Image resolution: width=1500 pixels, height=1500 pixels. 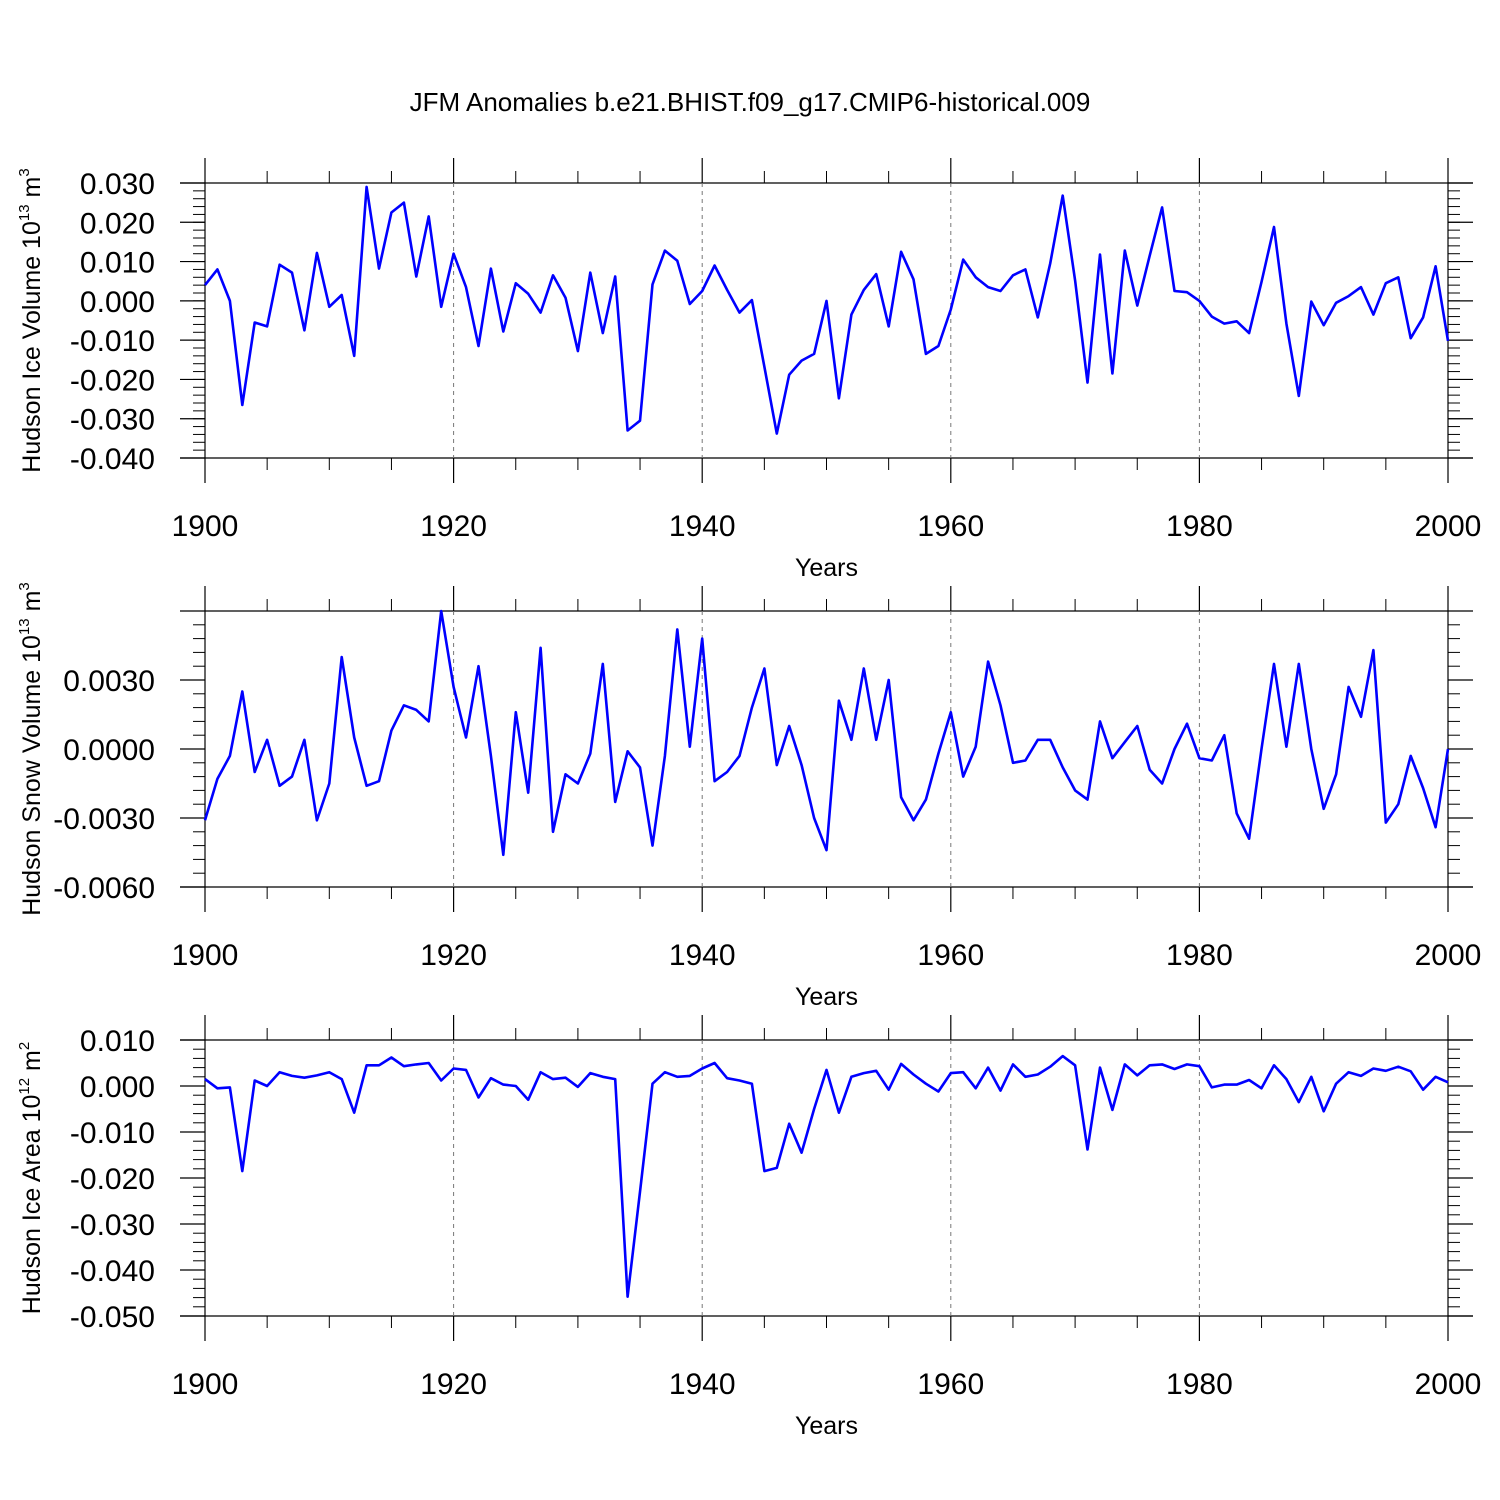 What do you see at coordinates (24, 1046) in the screenshot?
I see `y-axis-title-unit-exponent: 2` at bounding box center [24, 1046].